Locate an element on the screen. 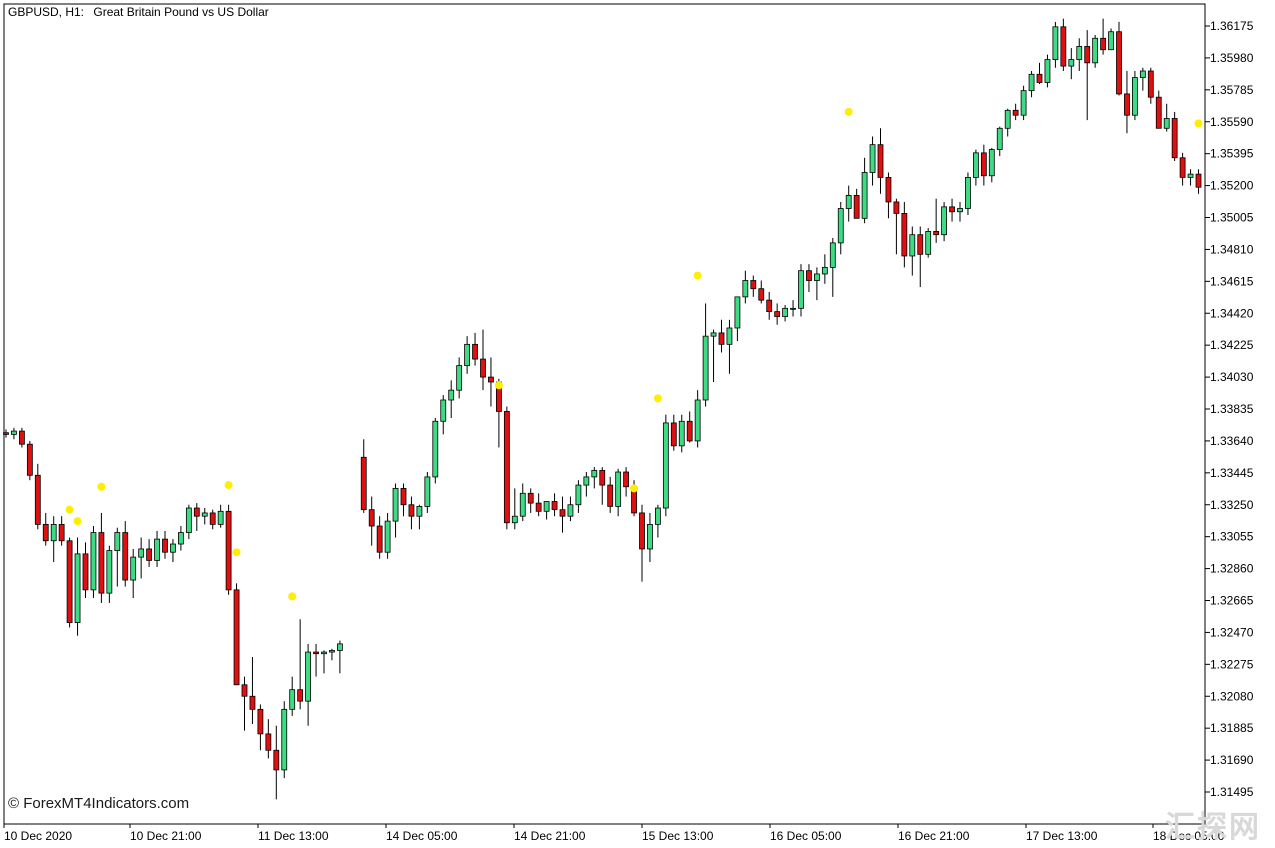  price-tick-label: 1.32860 is located at coordinates (1232, 569).